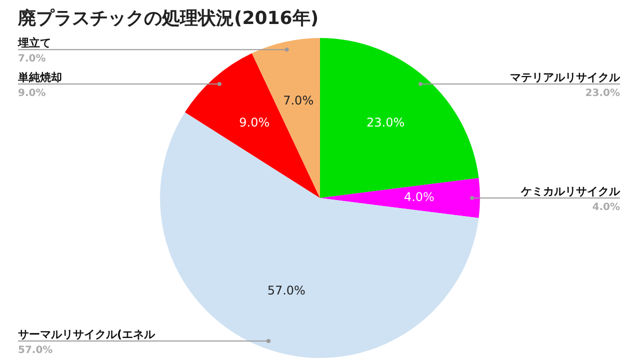  What do you see at coordinates (168, 18) in the screenshot?
I see `chart-title: 廃プラスチックの処理状況(2016年)` at bounding box center [168, 18].